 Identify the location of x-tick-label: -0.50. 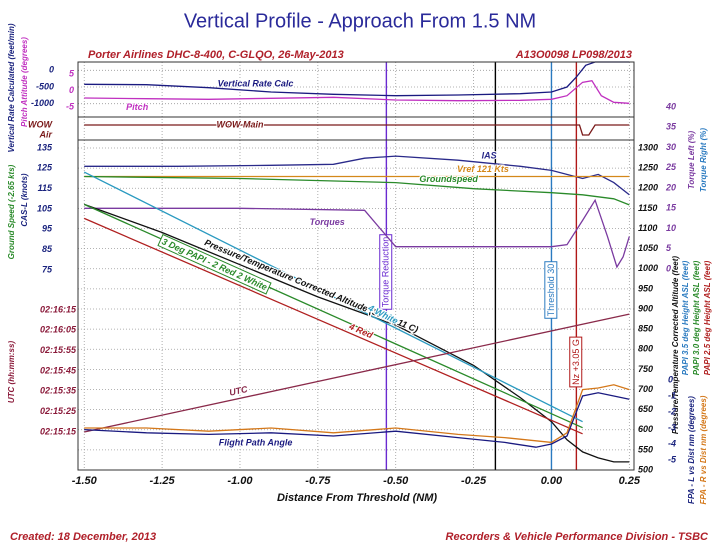
(396, 481).